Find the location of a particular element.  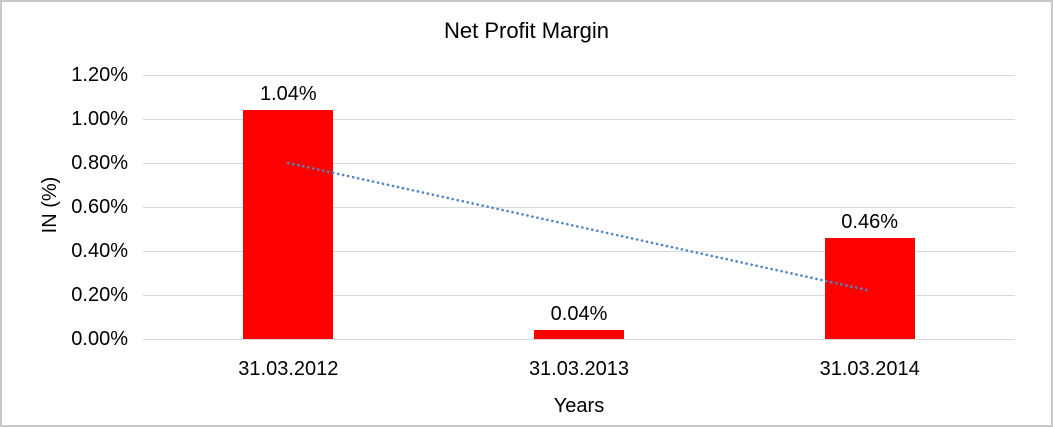

x-category-label: 31.03.2012 is located at coordinates (288, 369).